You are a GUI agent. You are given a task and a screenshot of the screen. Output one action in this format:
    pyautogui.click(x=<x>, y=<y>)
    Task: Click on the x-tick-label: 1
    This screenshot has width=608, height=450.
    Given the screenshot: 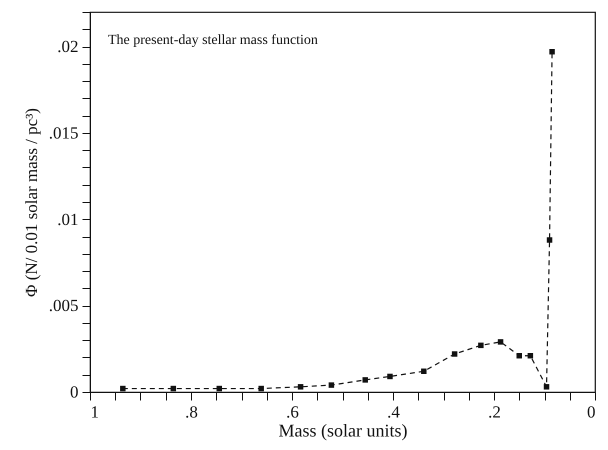 What is the action you would take?
    pyautogui.click(x=94, y=412)
    